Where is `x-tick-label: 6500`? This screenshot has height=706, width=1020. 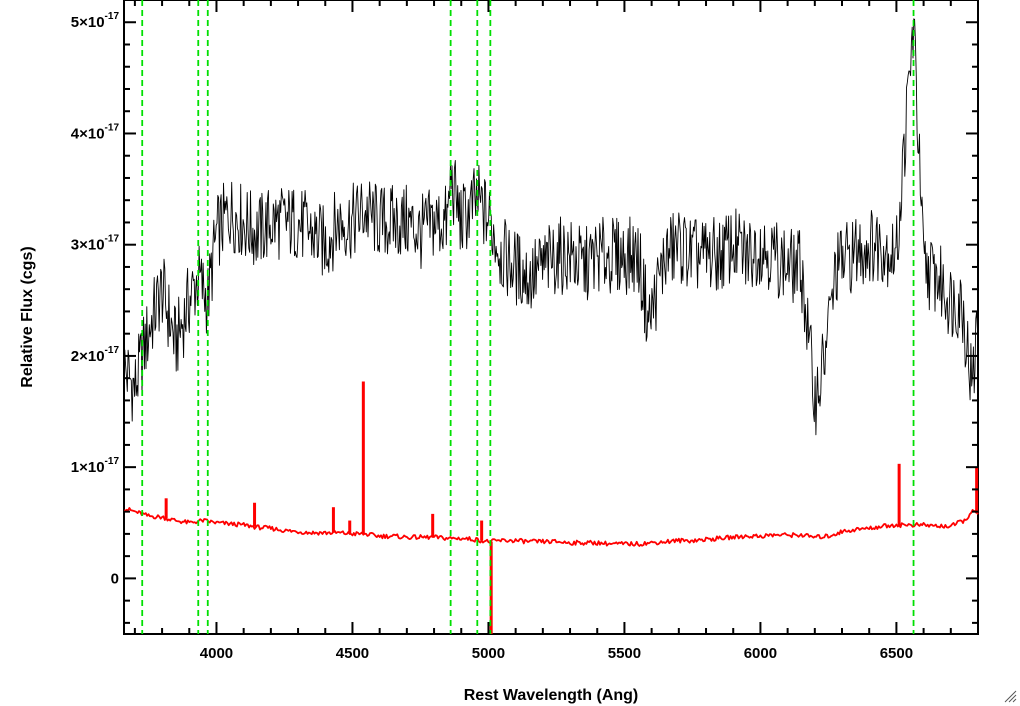 x-tick-label: 6500 is located at coordinates (896, 653).